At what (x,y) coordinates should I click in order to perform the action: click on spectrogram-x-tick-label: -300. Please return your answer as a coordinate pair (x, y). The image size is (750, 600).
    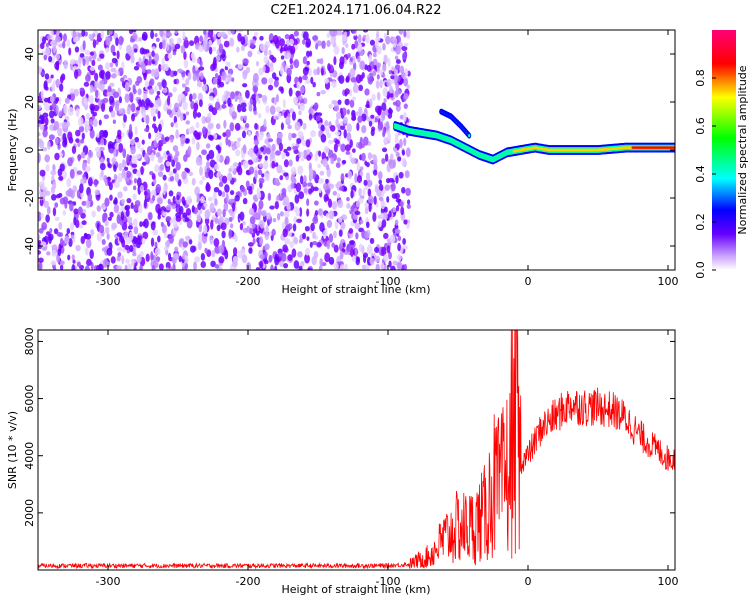
    Looking at the image, I should click on (108, 281).